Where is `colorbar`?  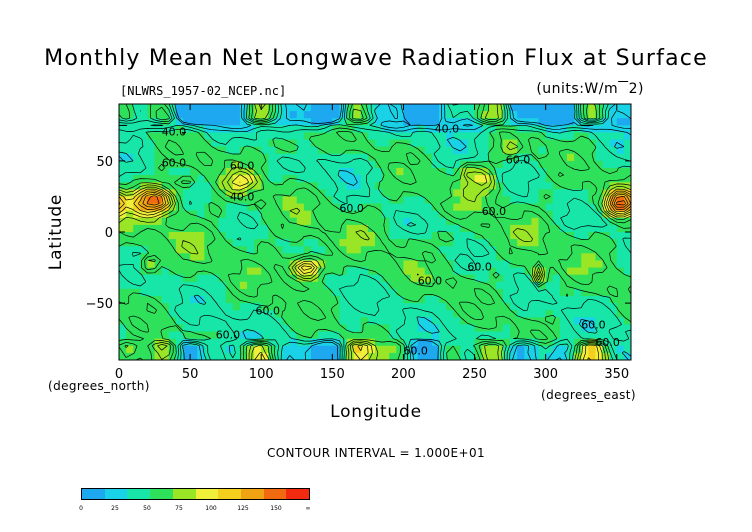
colorbar is located at coordinates (195, 494).